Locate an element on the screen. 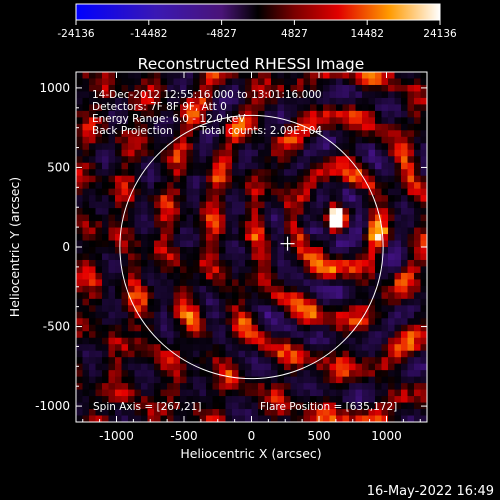  colorbar-tick-label: 4827 is located at coordinates (294, 34).